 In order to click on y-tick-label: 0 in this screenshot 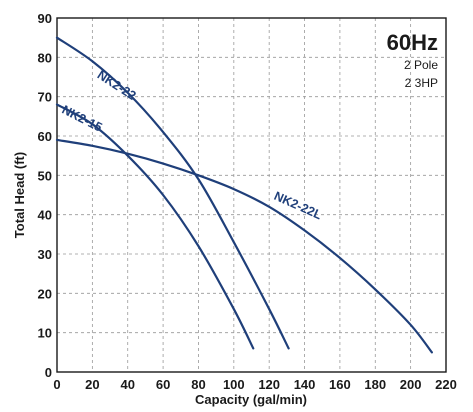, I will do `click(48, 372)`.